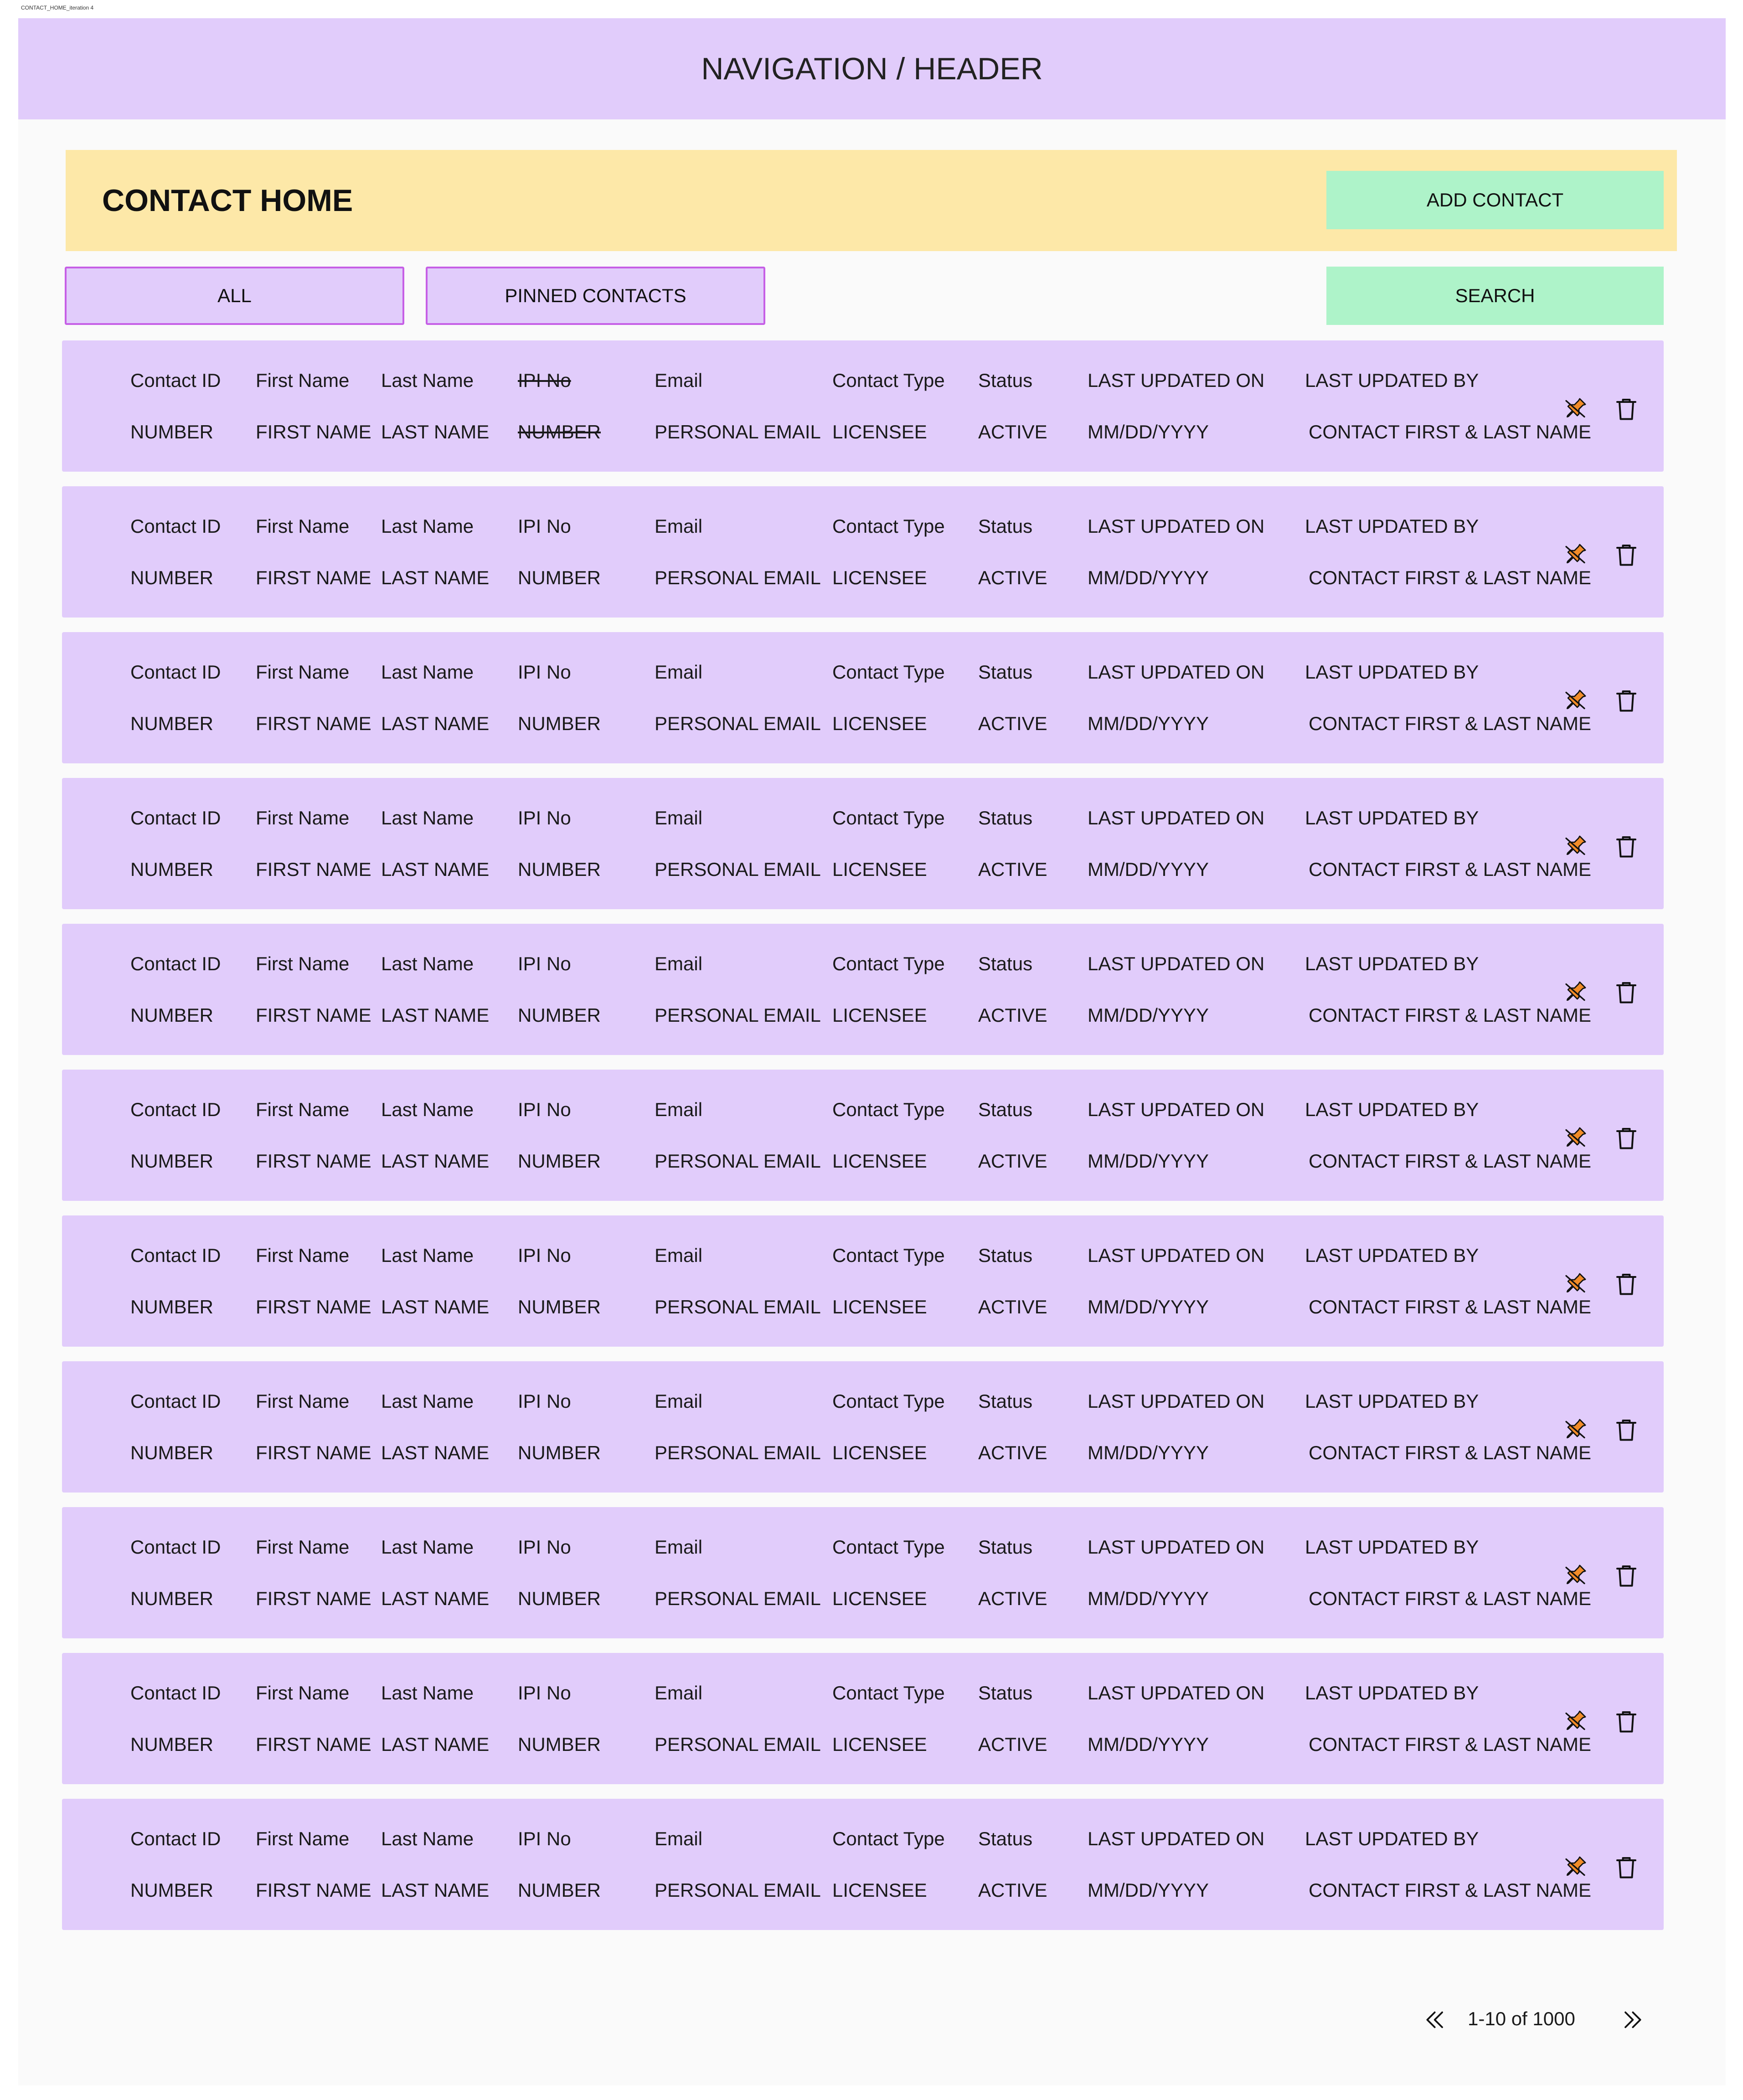 This screenshot has width=1743, height=2100. I want to click on tab-pinned-contacts: PINNED CONTACTS, so click(595, 296).